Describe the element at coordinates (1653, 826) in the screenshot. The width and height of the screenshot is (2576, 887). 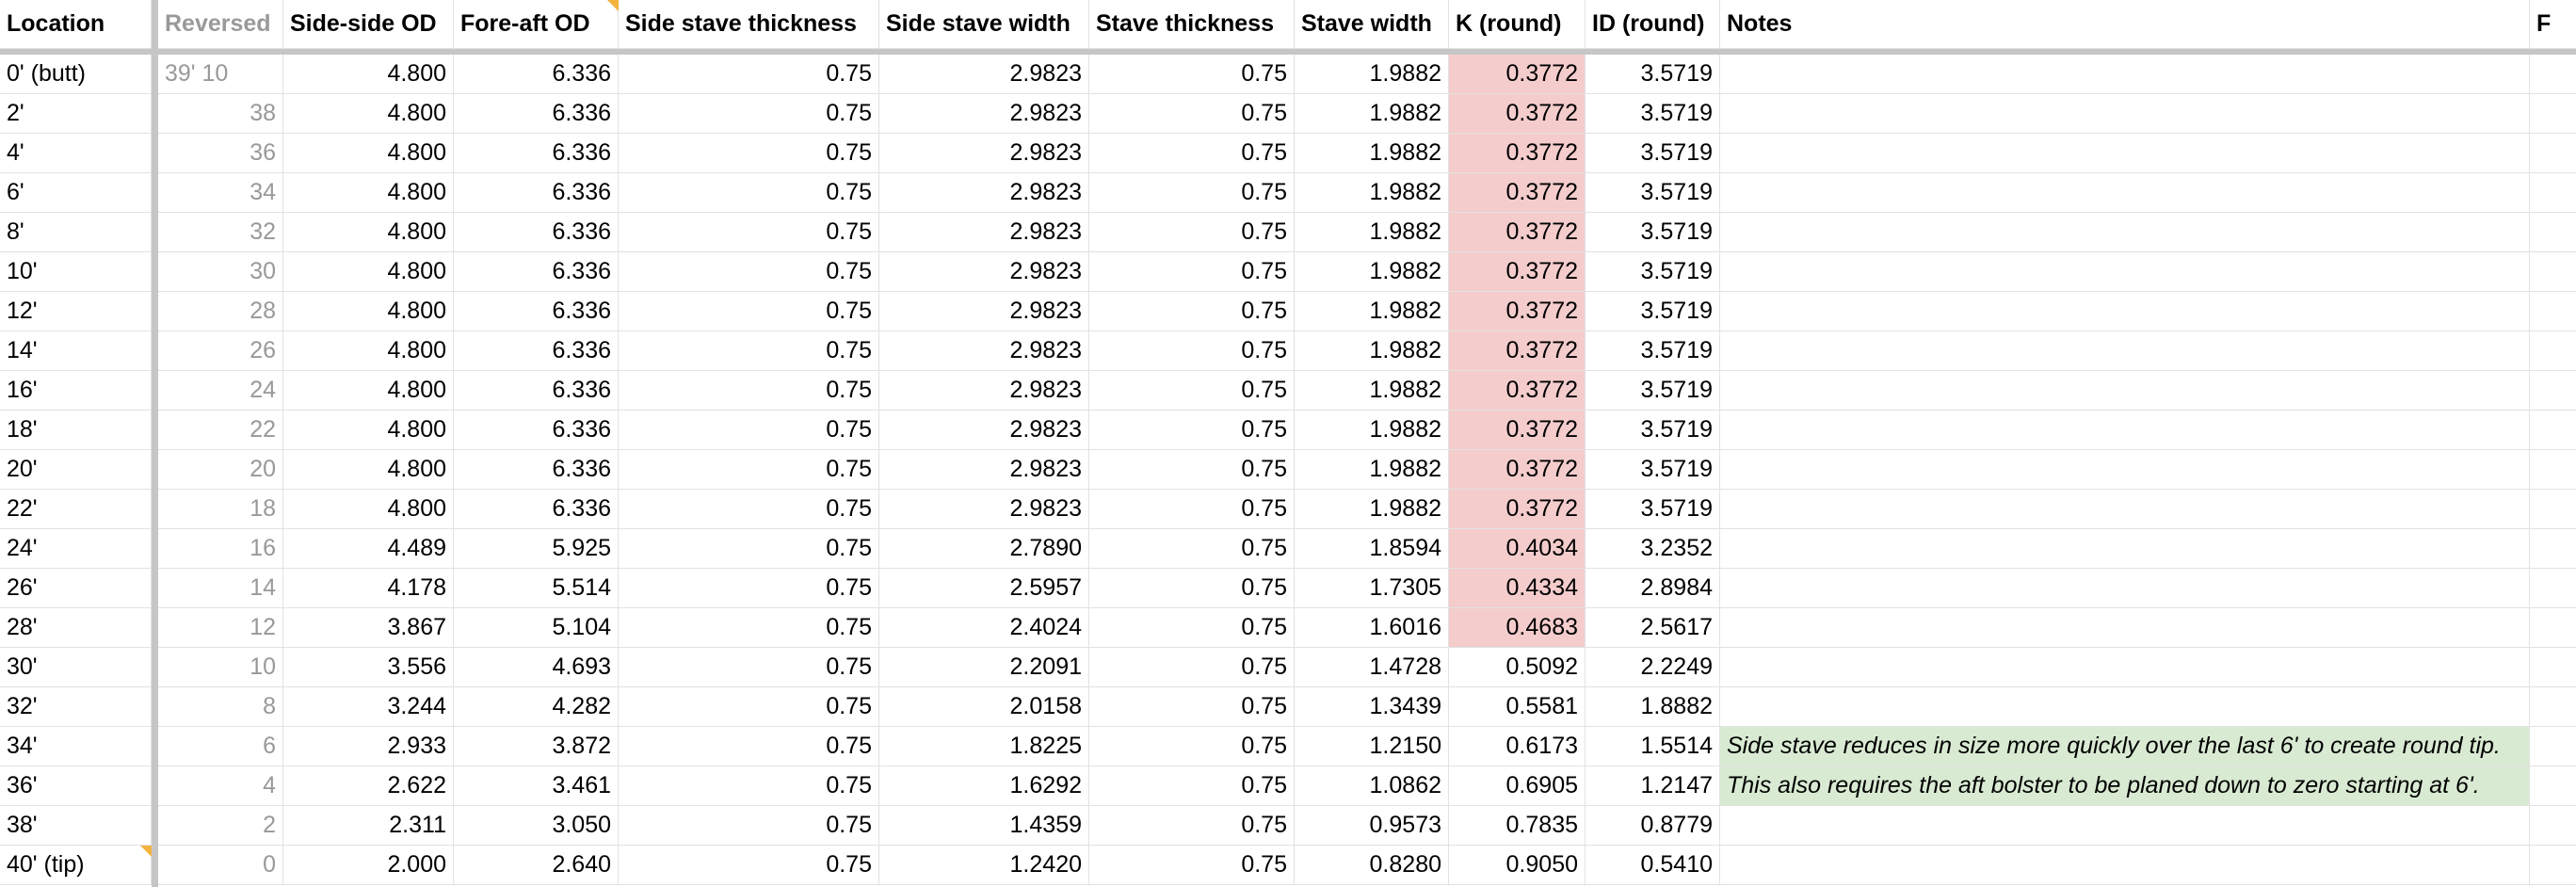
I see `cell: 0.8779` at that location.